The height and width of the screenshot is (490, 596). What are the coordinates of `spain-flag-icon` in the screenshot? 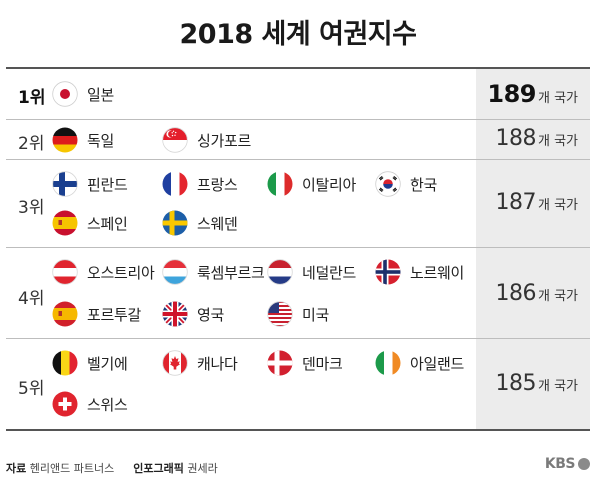 It's located at (65, 223).